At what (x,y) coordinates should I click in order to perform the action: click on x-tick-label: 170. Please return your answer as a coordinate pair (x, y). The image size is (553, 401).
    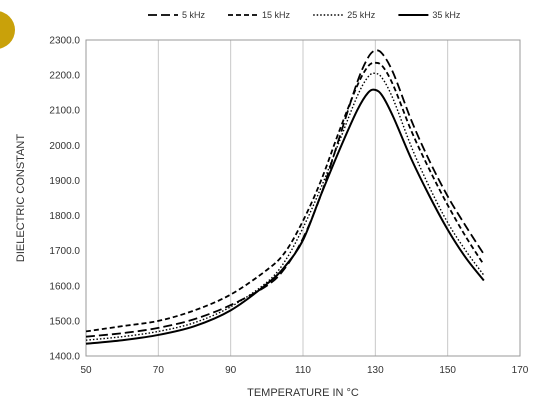
    Looking at the image, I should click on (520, 370).